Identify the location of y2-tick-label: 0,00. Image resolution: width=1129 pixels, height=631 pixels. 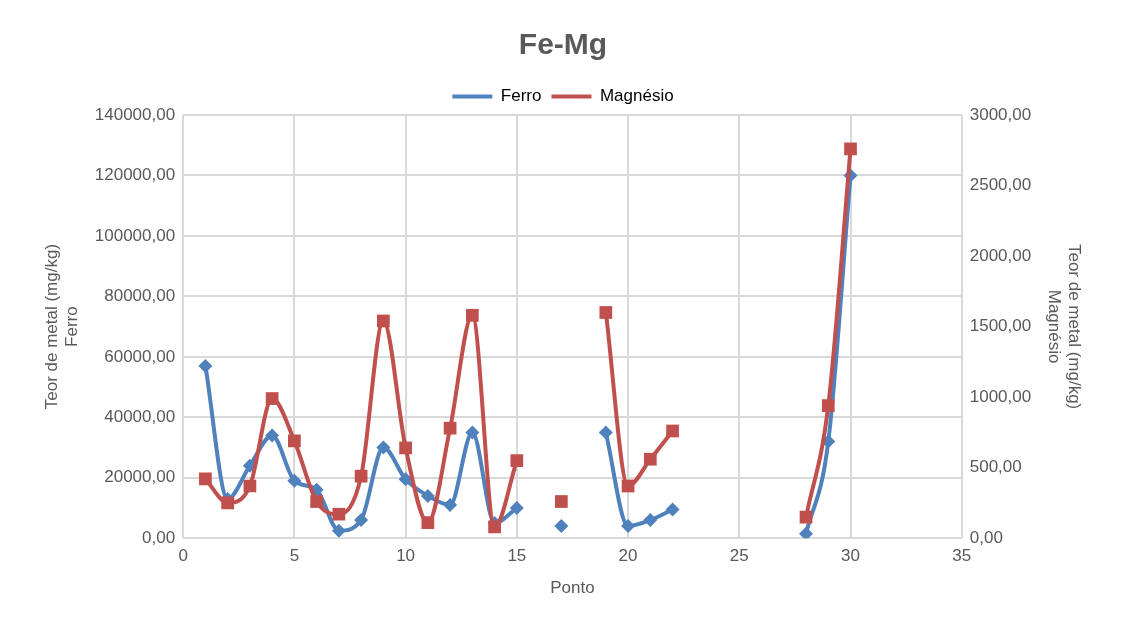
(986, 537).